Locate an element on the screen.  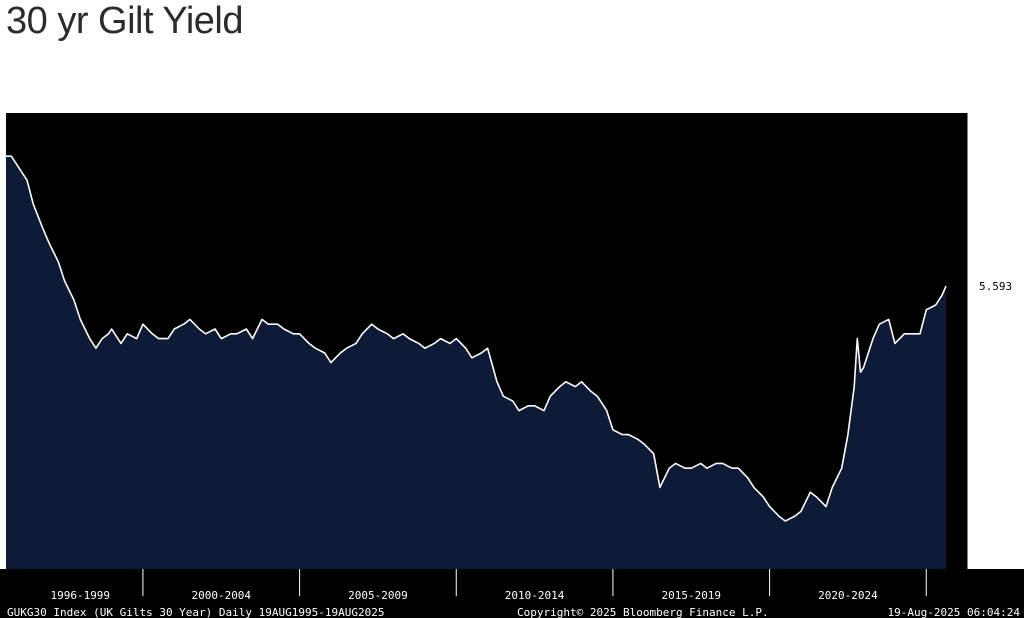
x-period-label: 2000-2004 is located at coordinates (221, 595).